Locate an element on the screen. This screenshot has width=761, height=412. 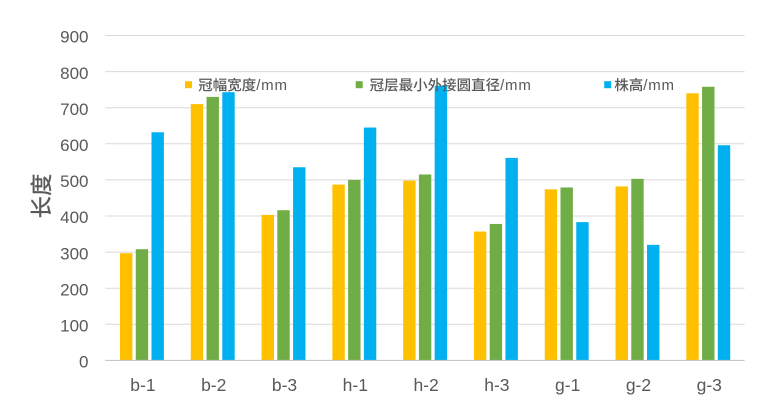
svg-text: g-1 is located at coordinates (567, 385).